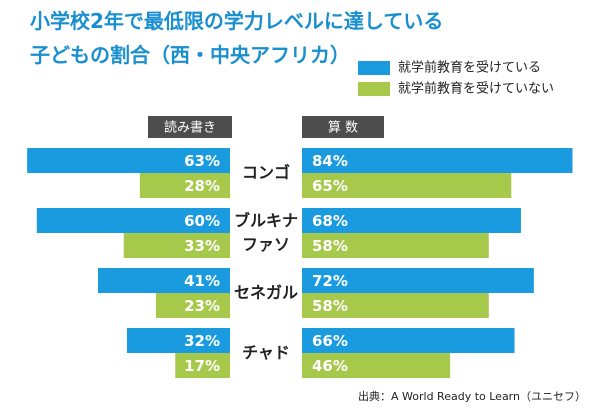 The height and width of the screenshot is (420, 600). Describe the element at coordinates (330, 341) in the screenshot. I see `value-label: 66%` at that location.